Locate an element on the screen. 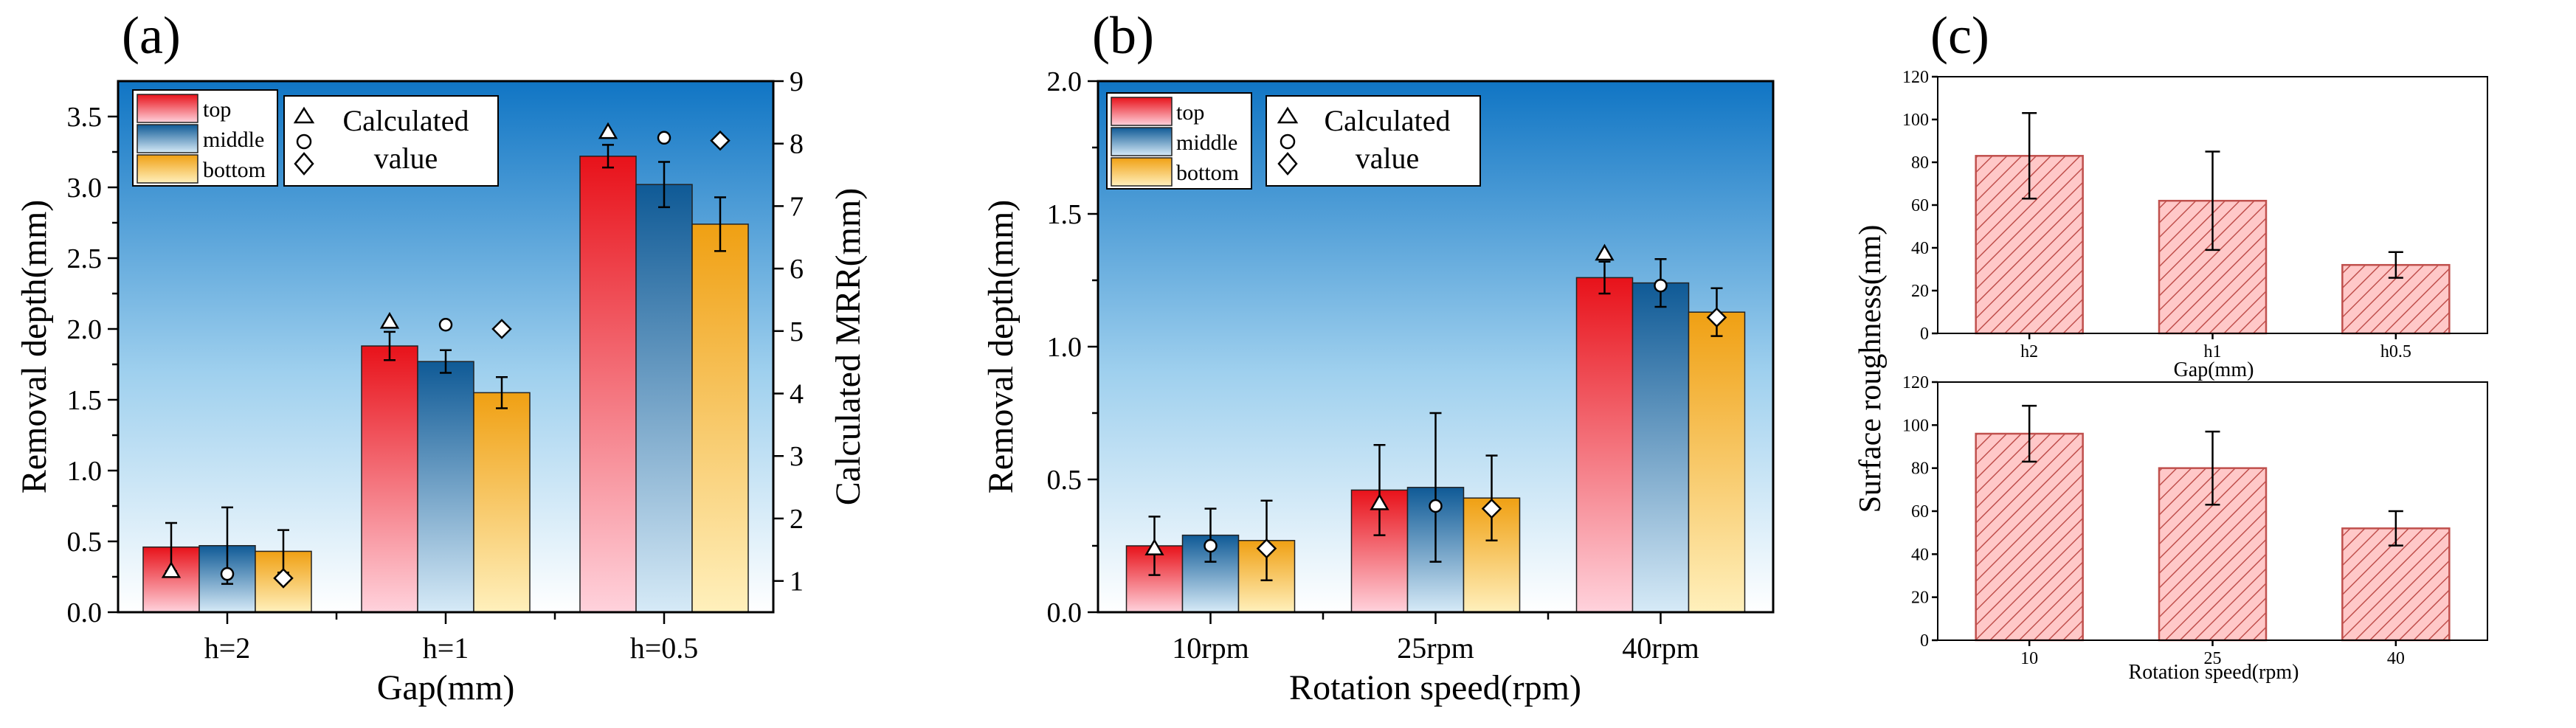 The width and height of the screenshot is (2576, 728). legend-b-middle-label: middle is located at coordinates (1206, 143).